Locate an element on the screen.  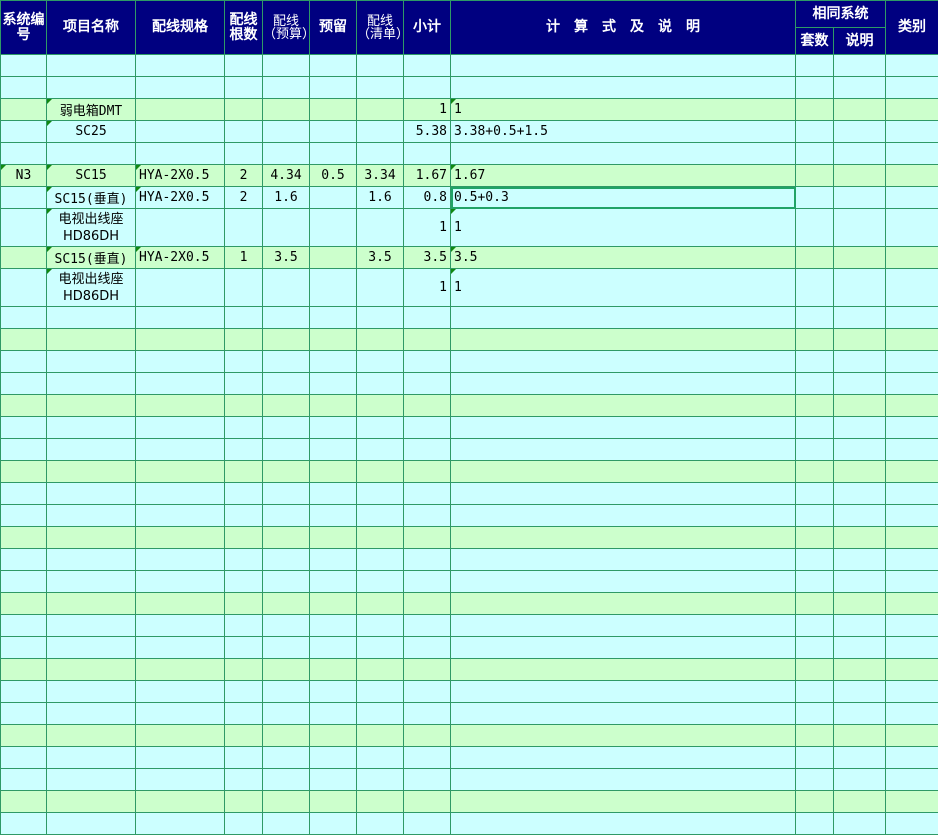
header-sys-code: 系统编号 is located at coordinates (24, 28).